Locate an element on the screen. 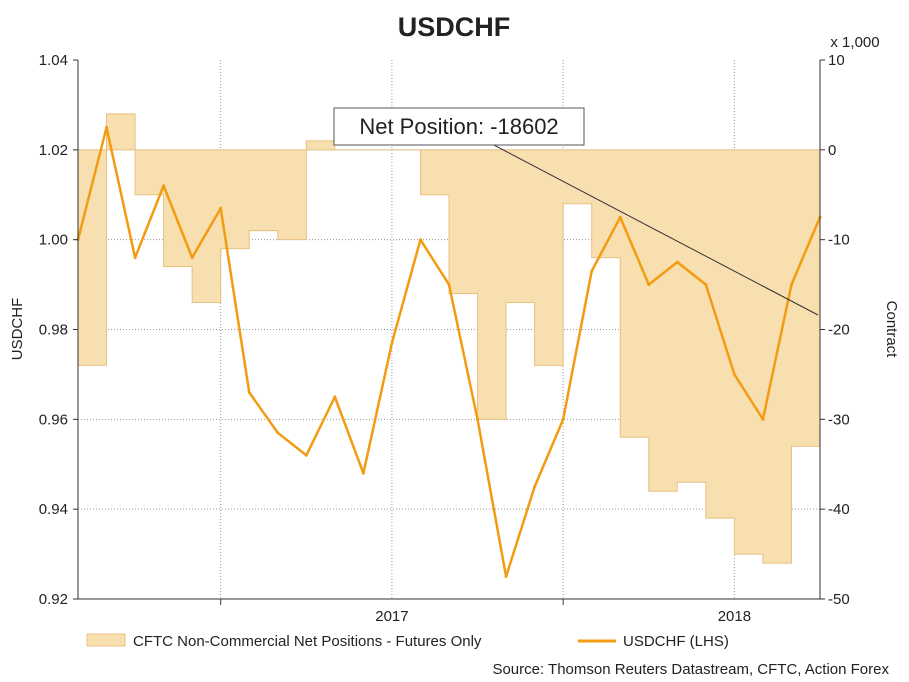  left-tick-label: 0.98 is located at coordinates (53, 330).